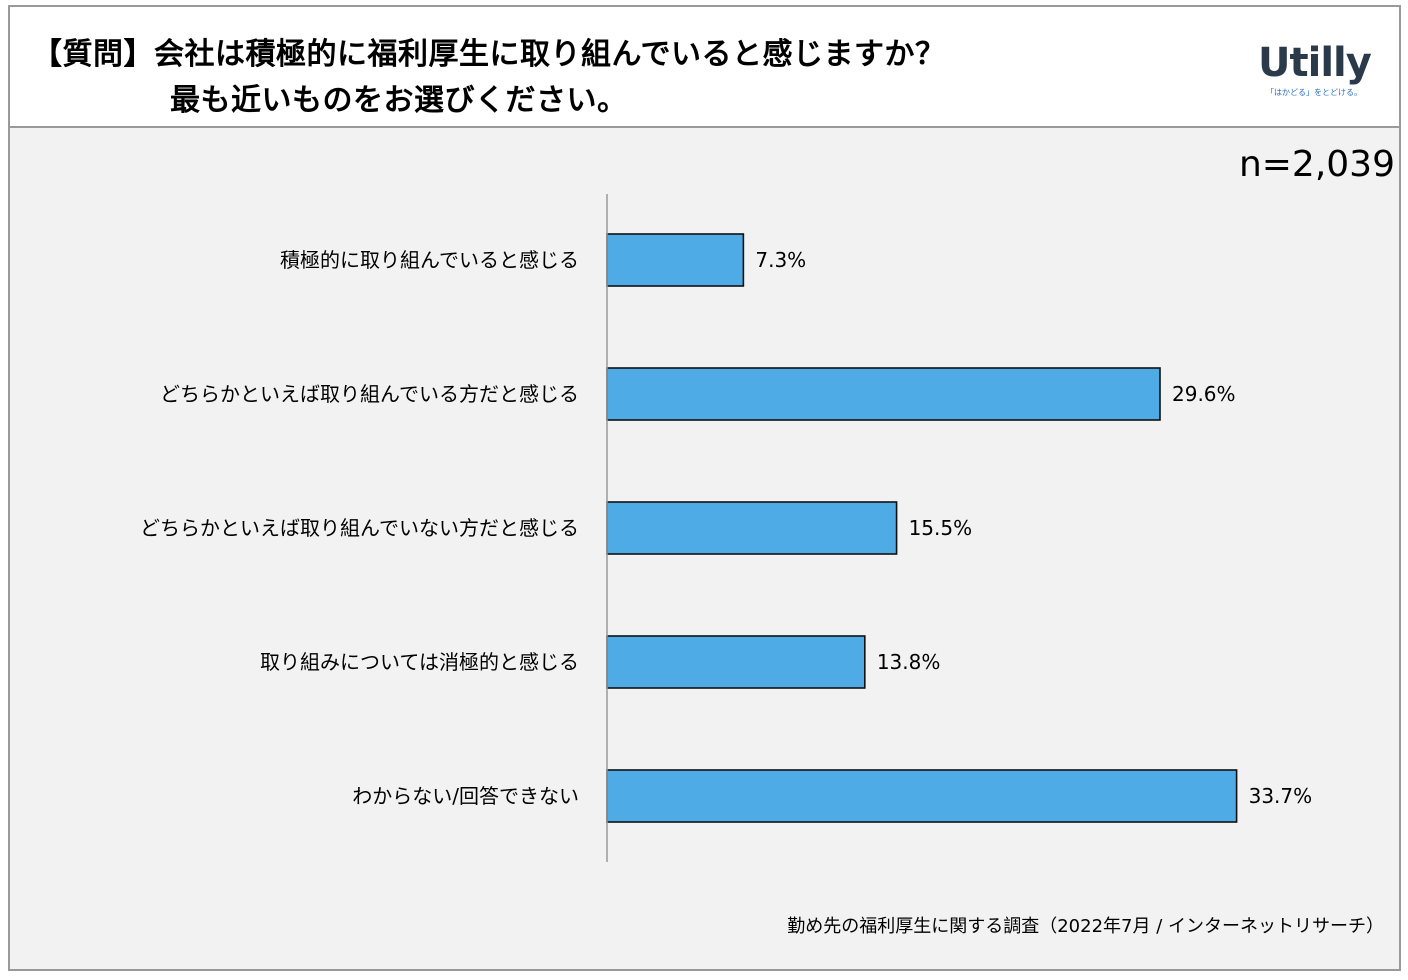 The image size is (1408, 980). Describe the element at coordinates (1314, 92) in the screenshot. I see `logo-tagline: 「はかどる」をとどける。` at that location.